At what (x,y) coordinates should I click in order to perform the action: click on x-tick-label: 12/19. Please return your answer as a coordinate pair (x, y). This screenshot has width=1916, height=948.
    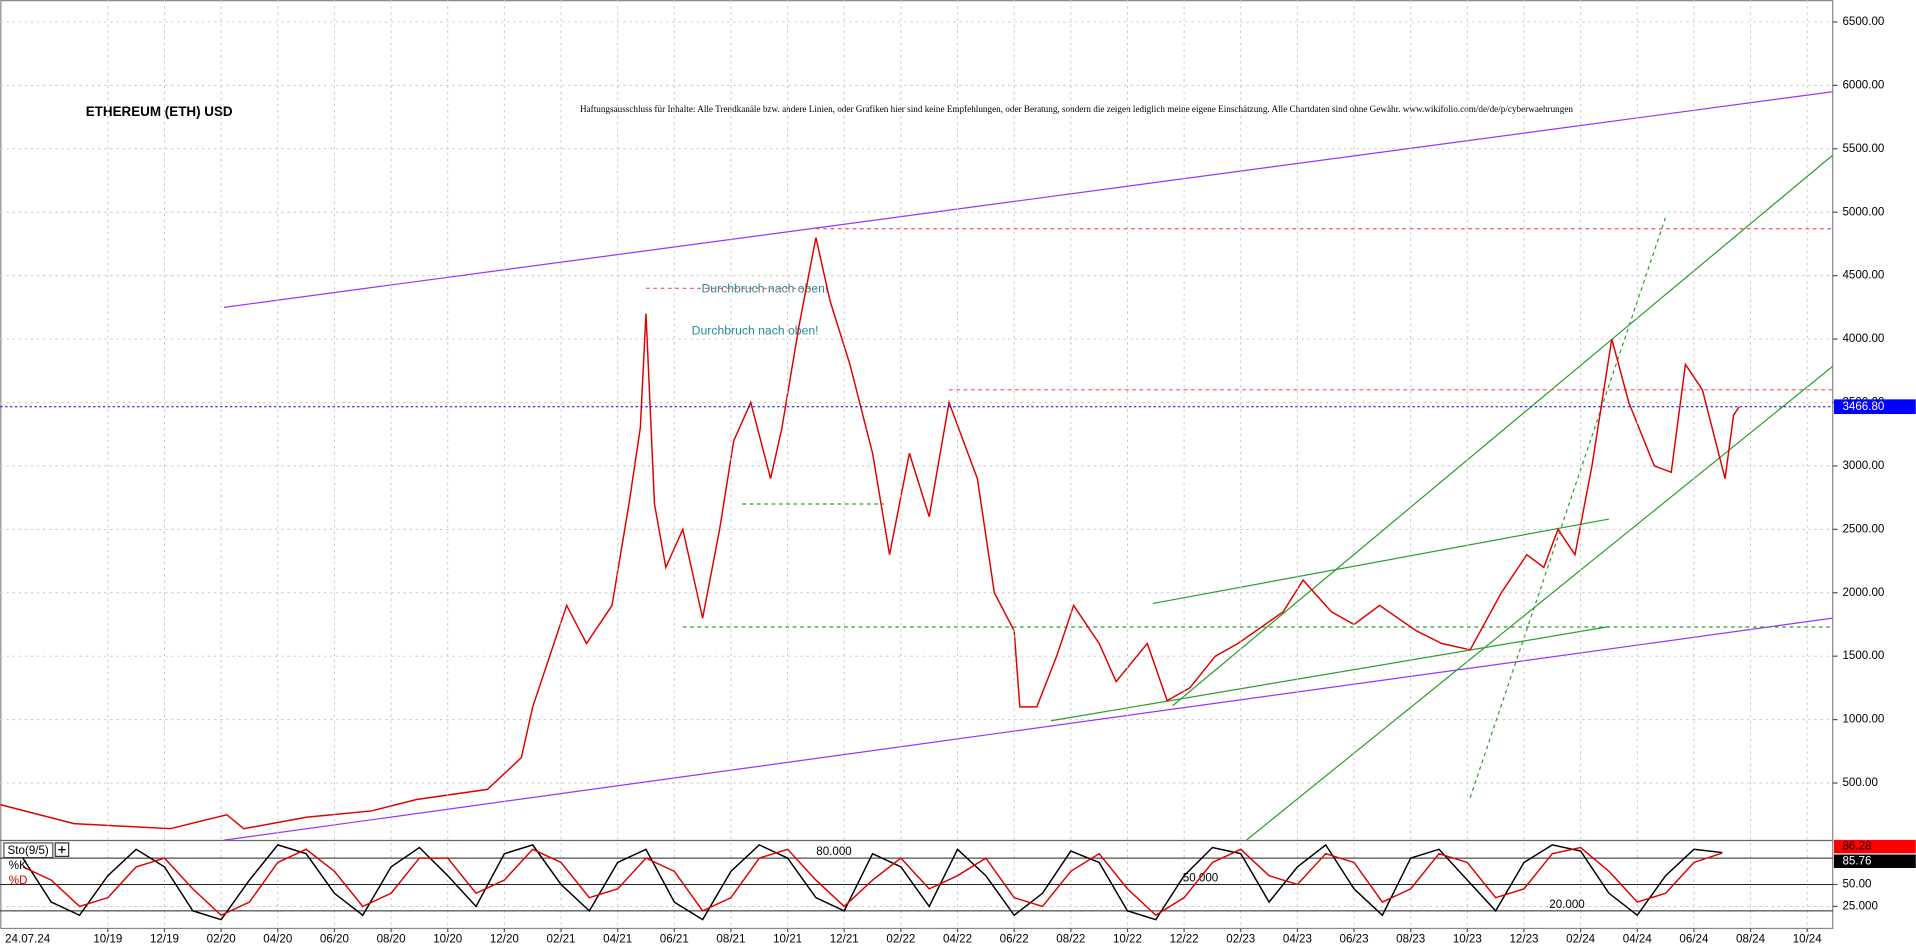
    Looking at the image, I should click on (164, 939).